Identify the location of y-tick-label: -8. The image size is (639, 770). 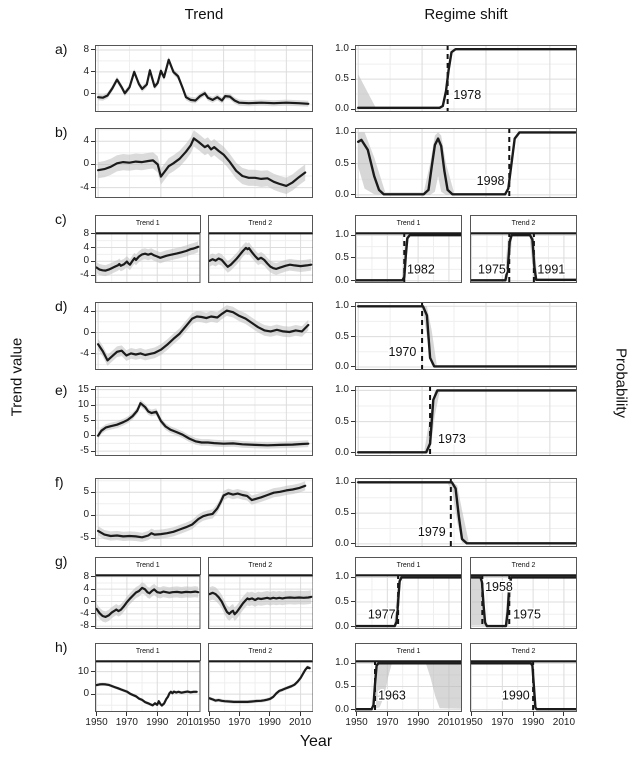
(84, 626).